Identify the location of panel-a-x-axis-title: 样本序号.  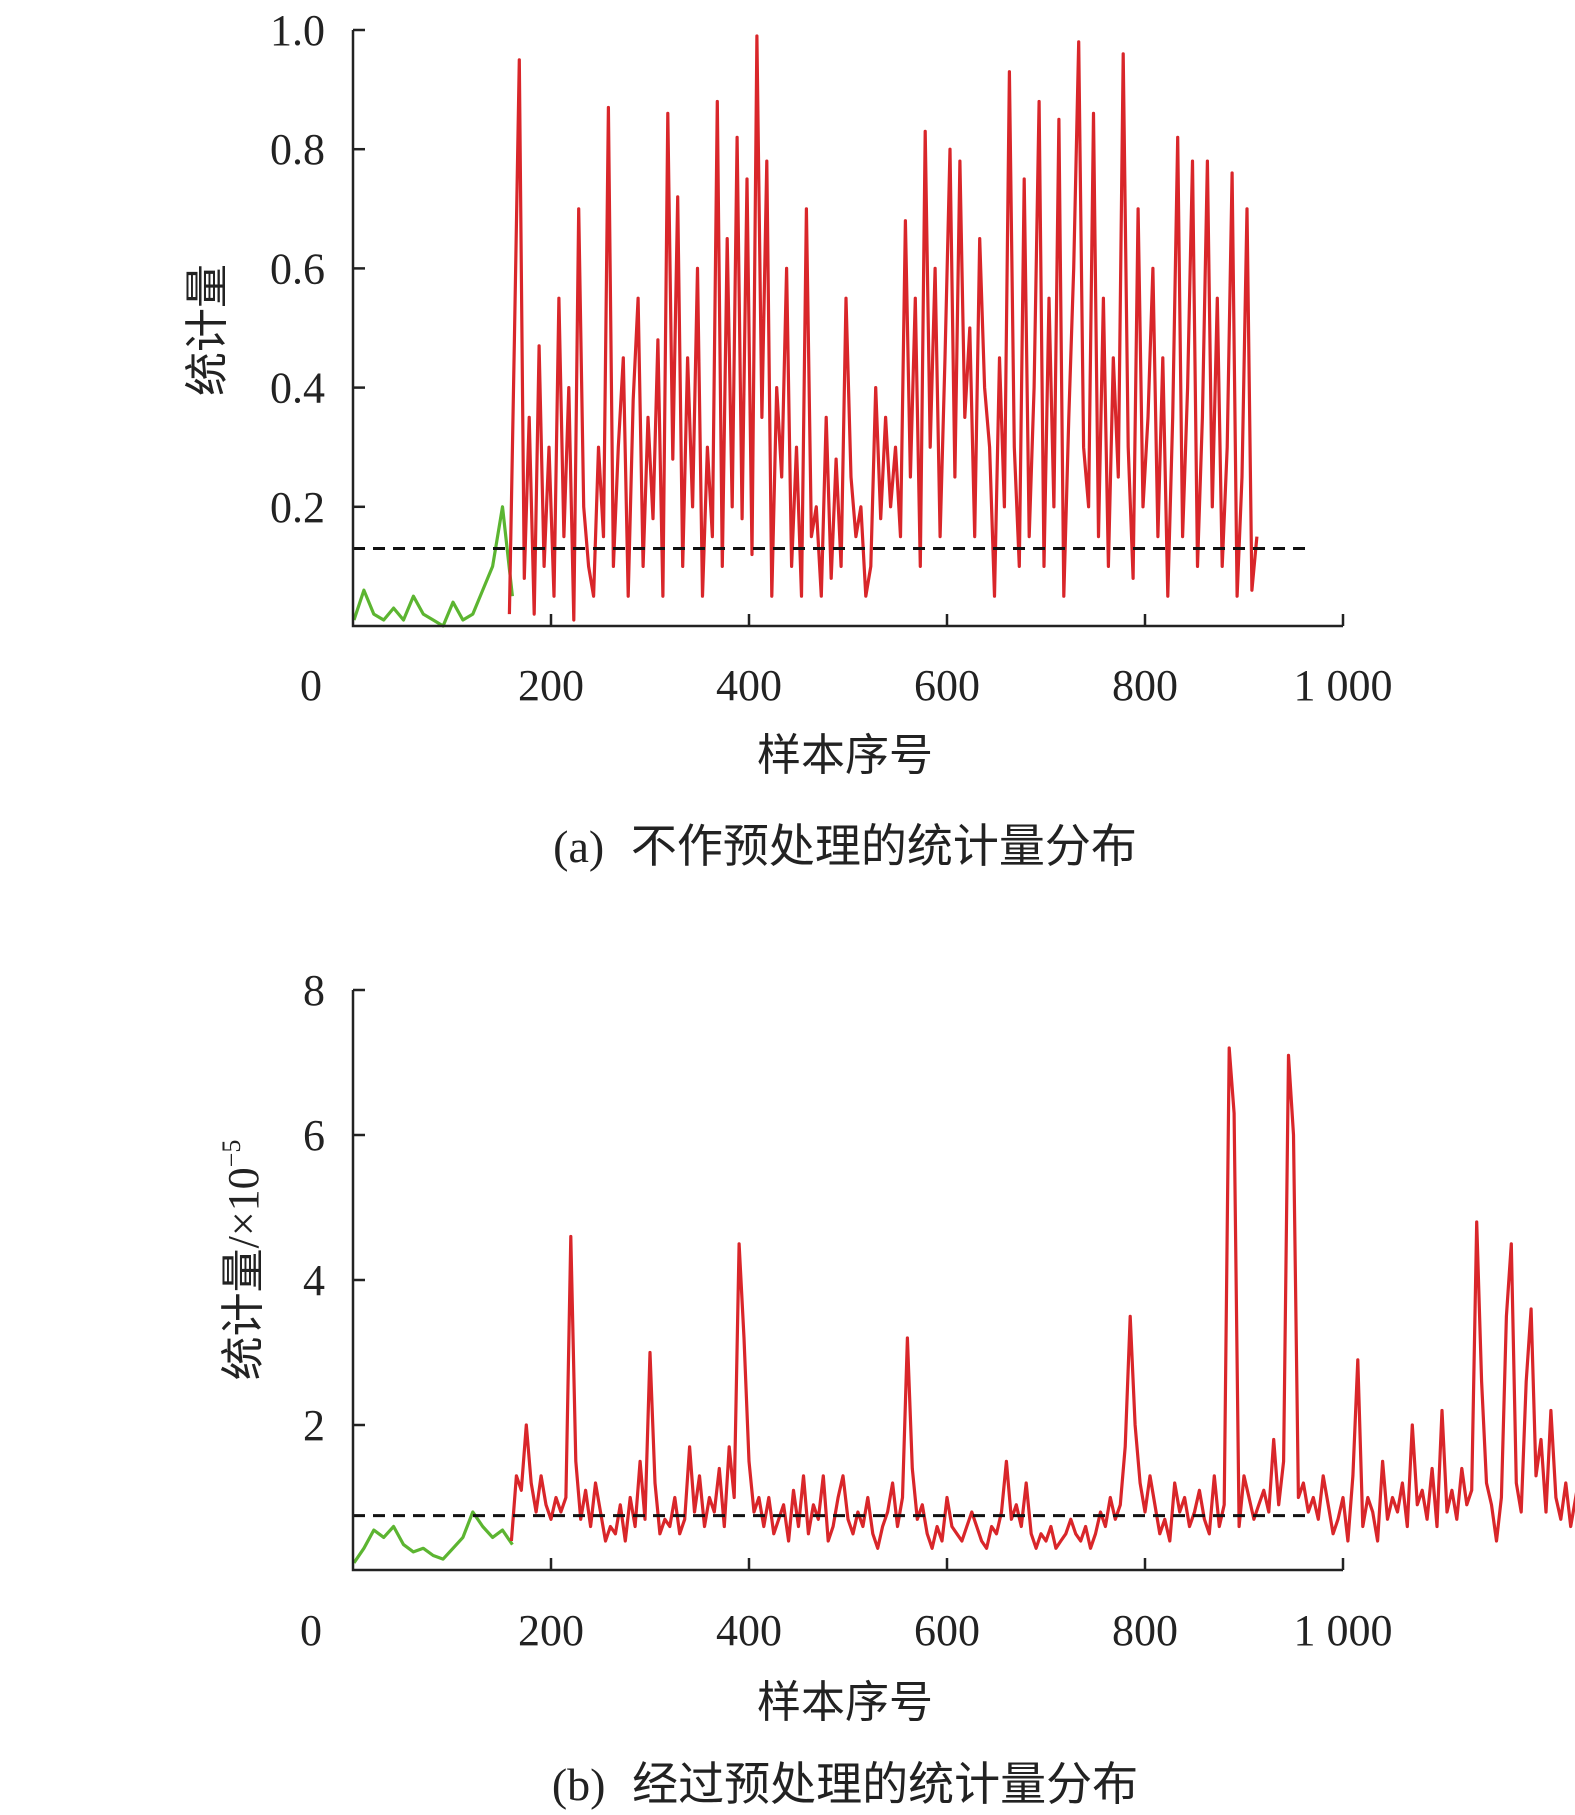
(845, 755).